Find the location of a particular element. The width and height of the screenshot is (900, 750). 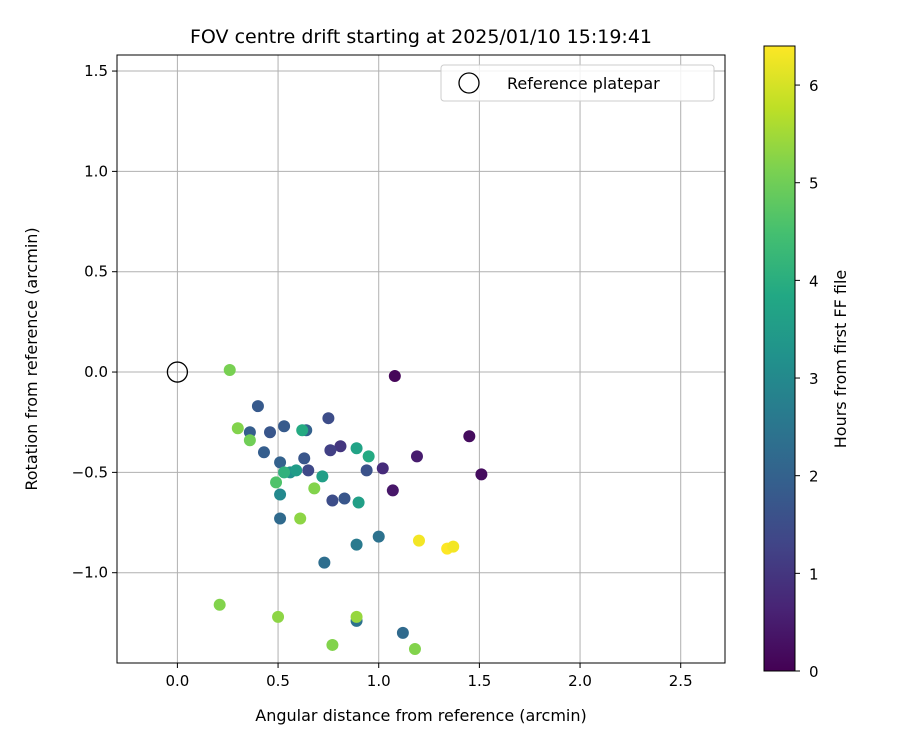

y-tick-label: −0.5 is located at coordinates (90, 472).